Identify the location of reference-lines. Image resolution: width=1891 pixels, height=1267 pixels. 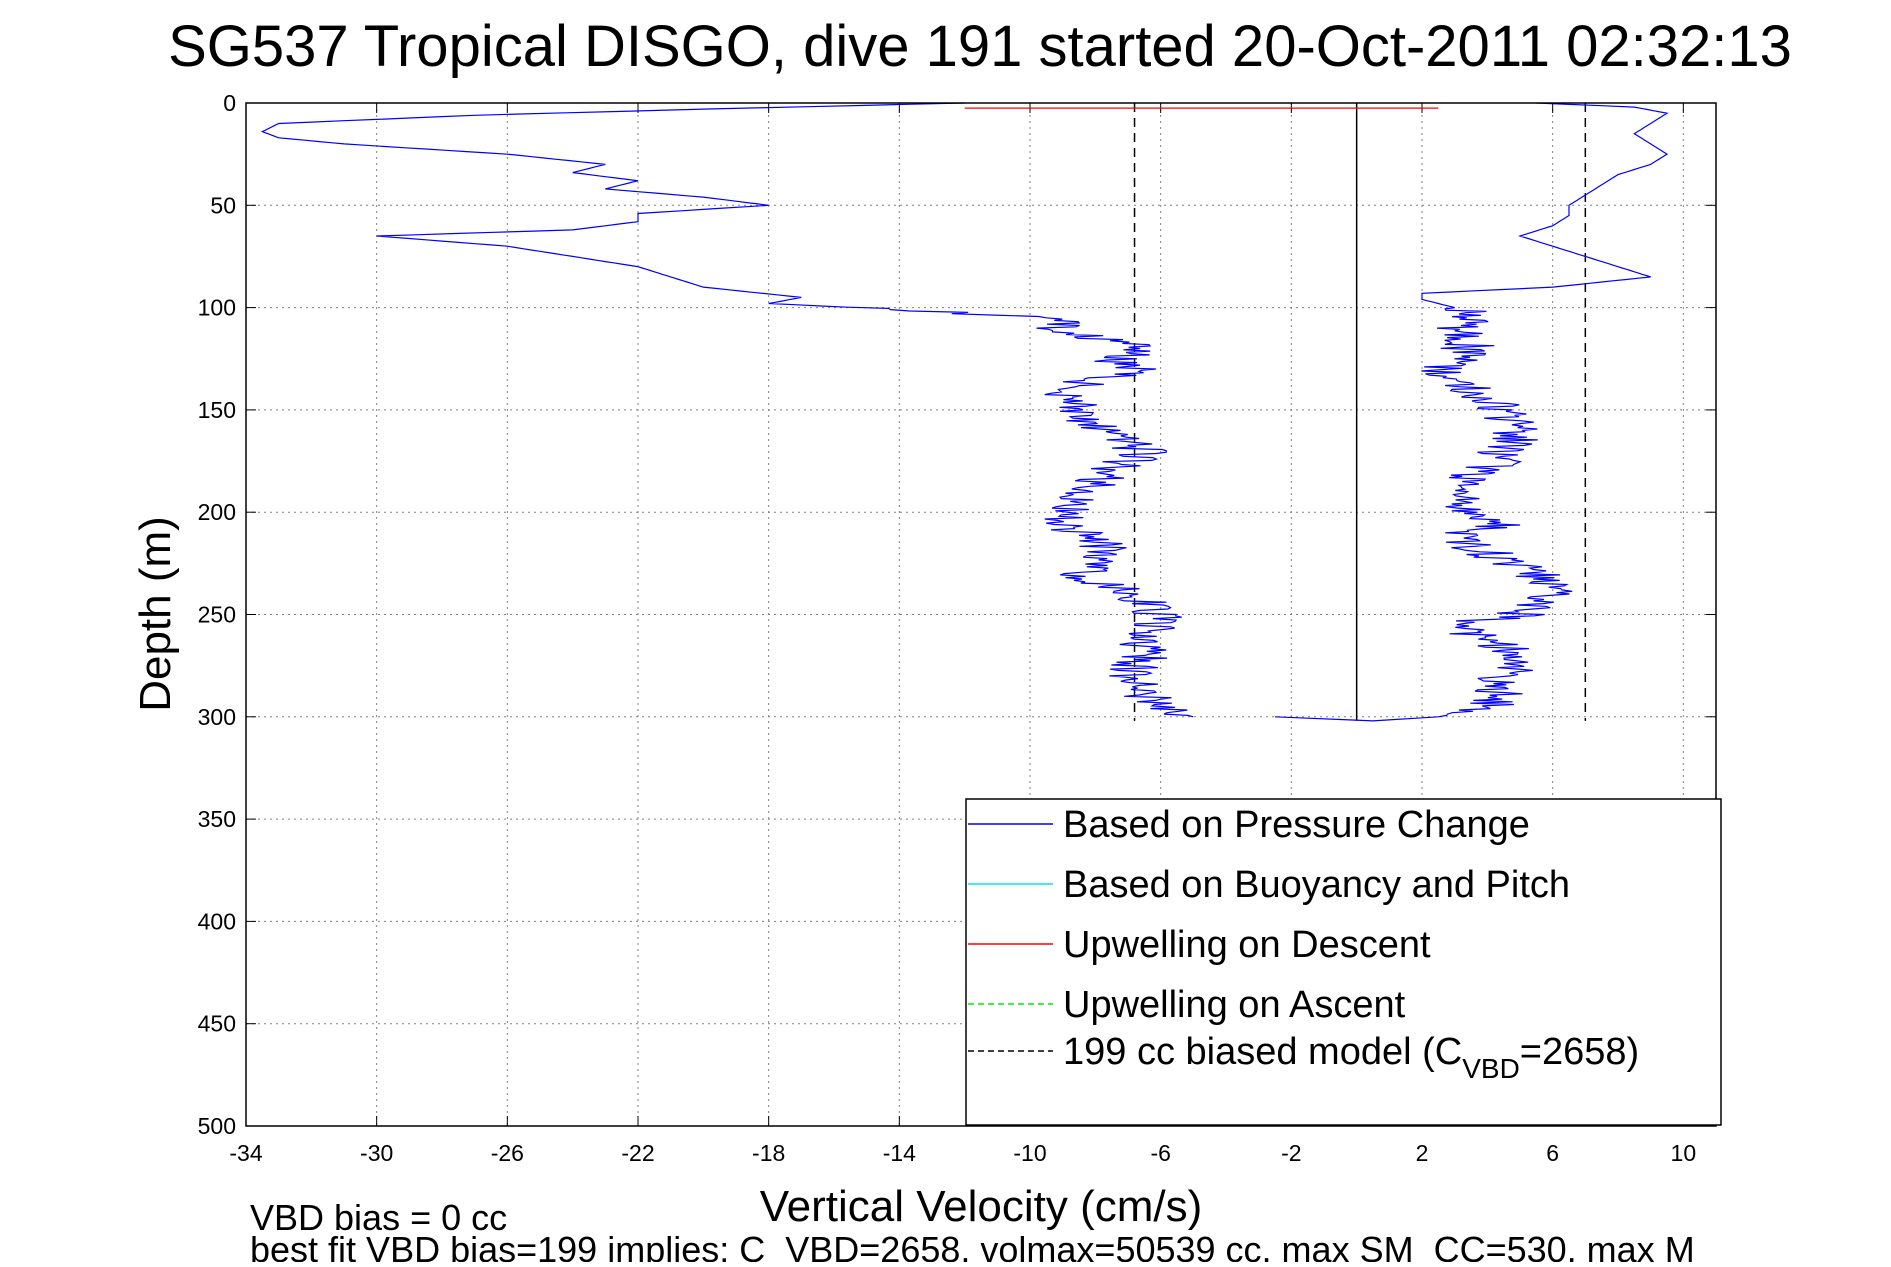
(1360, 412).